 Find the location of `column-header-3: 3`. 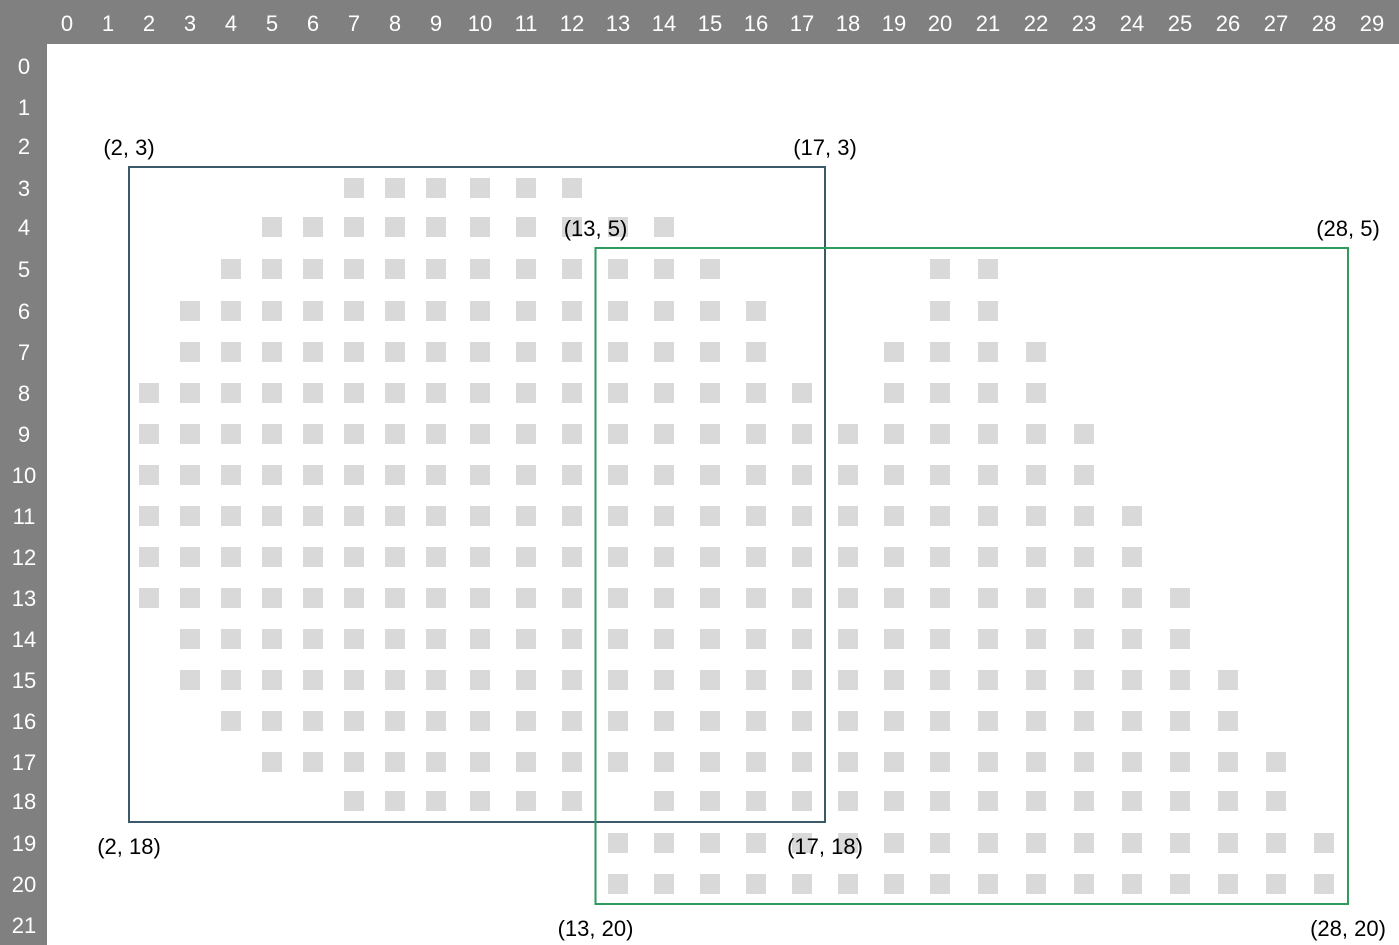

column-header-3: 3 is located at coordinates (190, 23).